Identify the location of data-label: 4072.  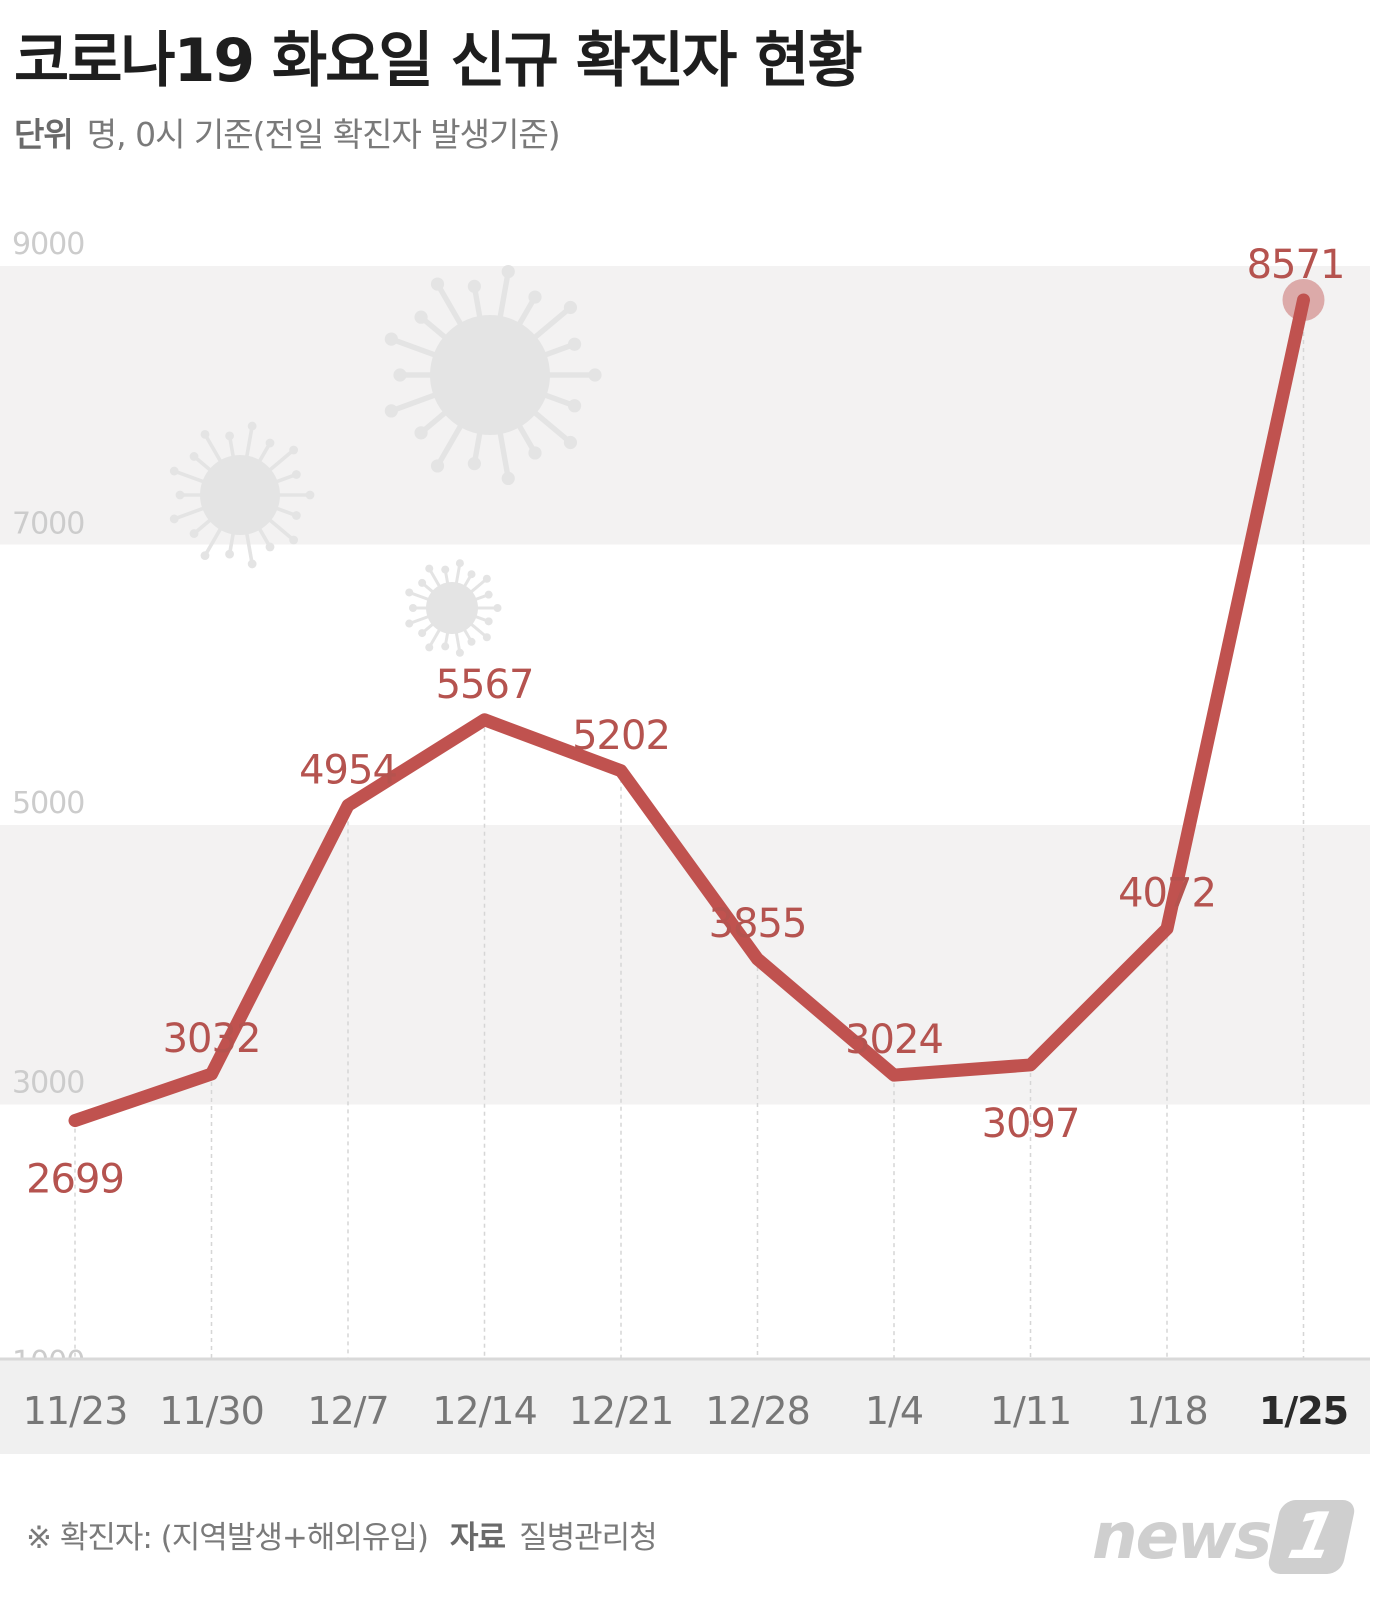
(1167, 894).